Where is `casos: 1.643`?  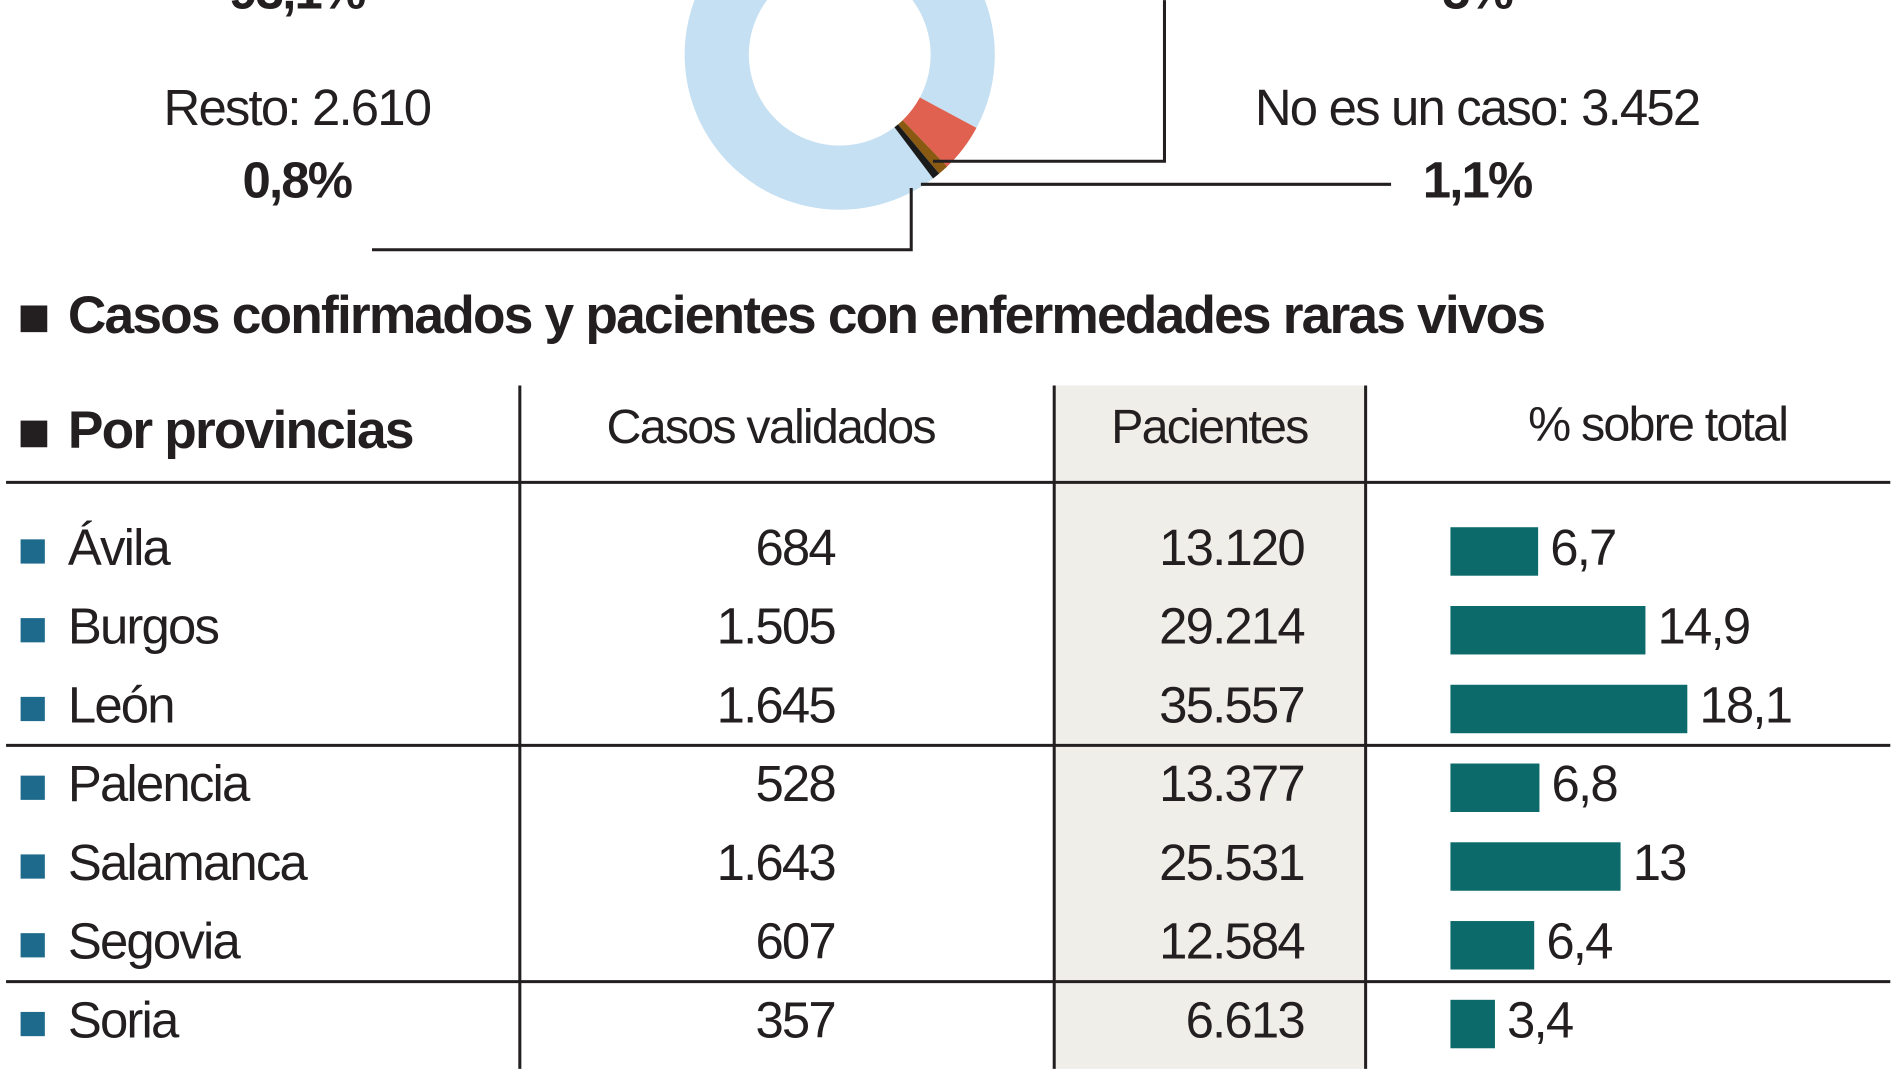 casos: 1.643 is located at coordinates (776, 862).